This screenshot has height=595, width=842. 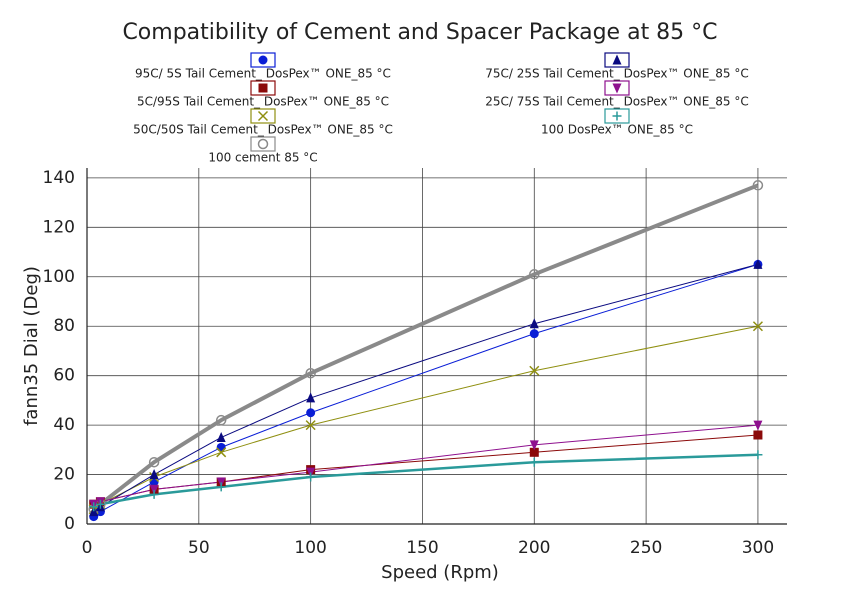 I want to click on x-tick-label: 250, so click(x=646, y=548).